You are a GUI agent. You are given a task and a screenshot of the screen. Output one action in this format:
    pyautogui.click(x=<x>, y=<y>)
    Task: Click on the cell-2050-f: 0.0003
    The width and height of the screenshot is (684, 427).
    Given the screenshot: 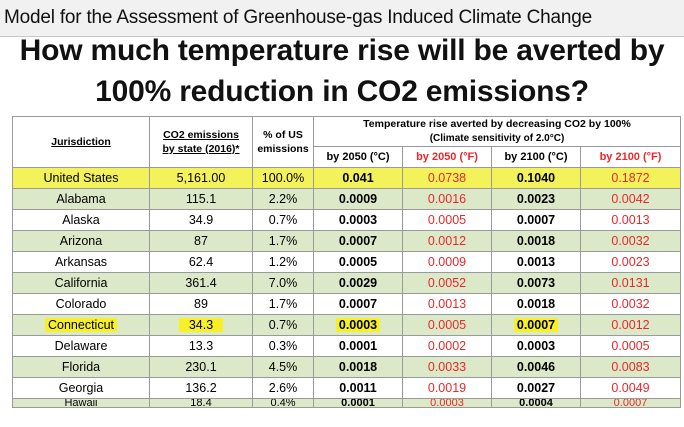 What is the action you would take?
    pyautogui.click(x=447, y=403)
    